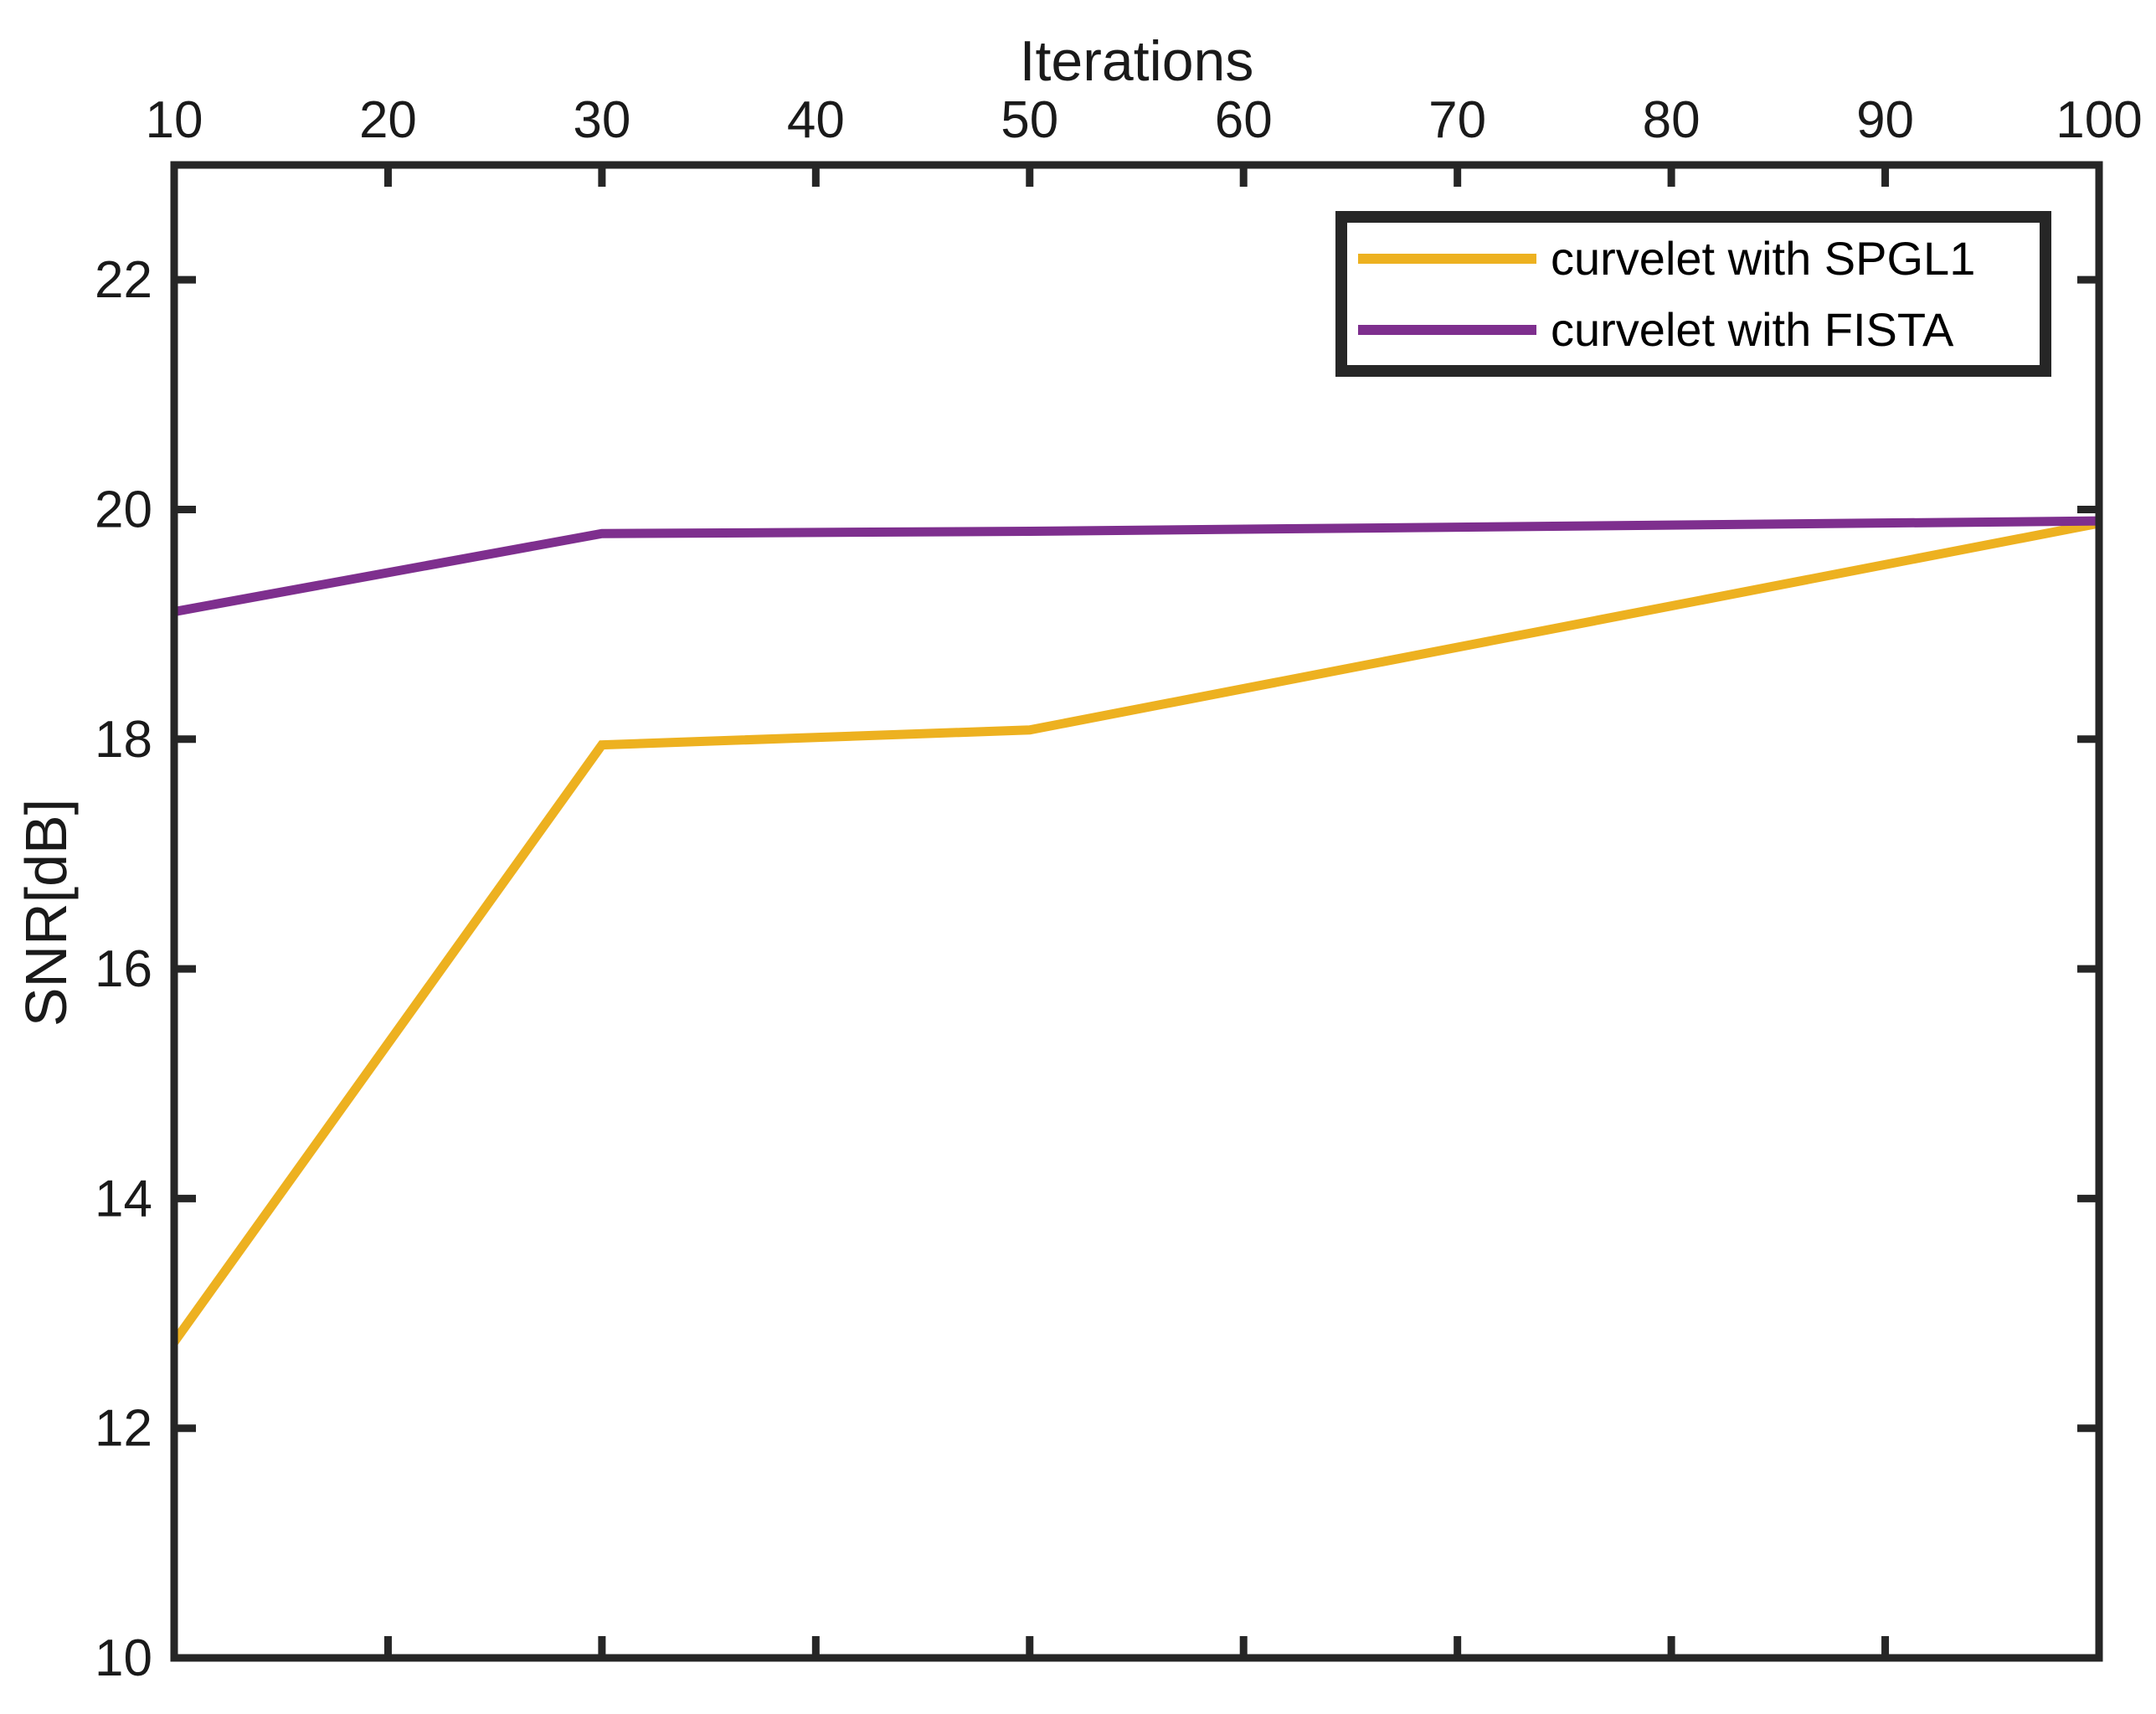 The height and width of the screenshot is (1714, 2156). What do you see at coordinates (1763, 258) in the screenshot?
I see `legend-label-spgl1: curvelet with SPGL1` at bounding box center [1763, 258].